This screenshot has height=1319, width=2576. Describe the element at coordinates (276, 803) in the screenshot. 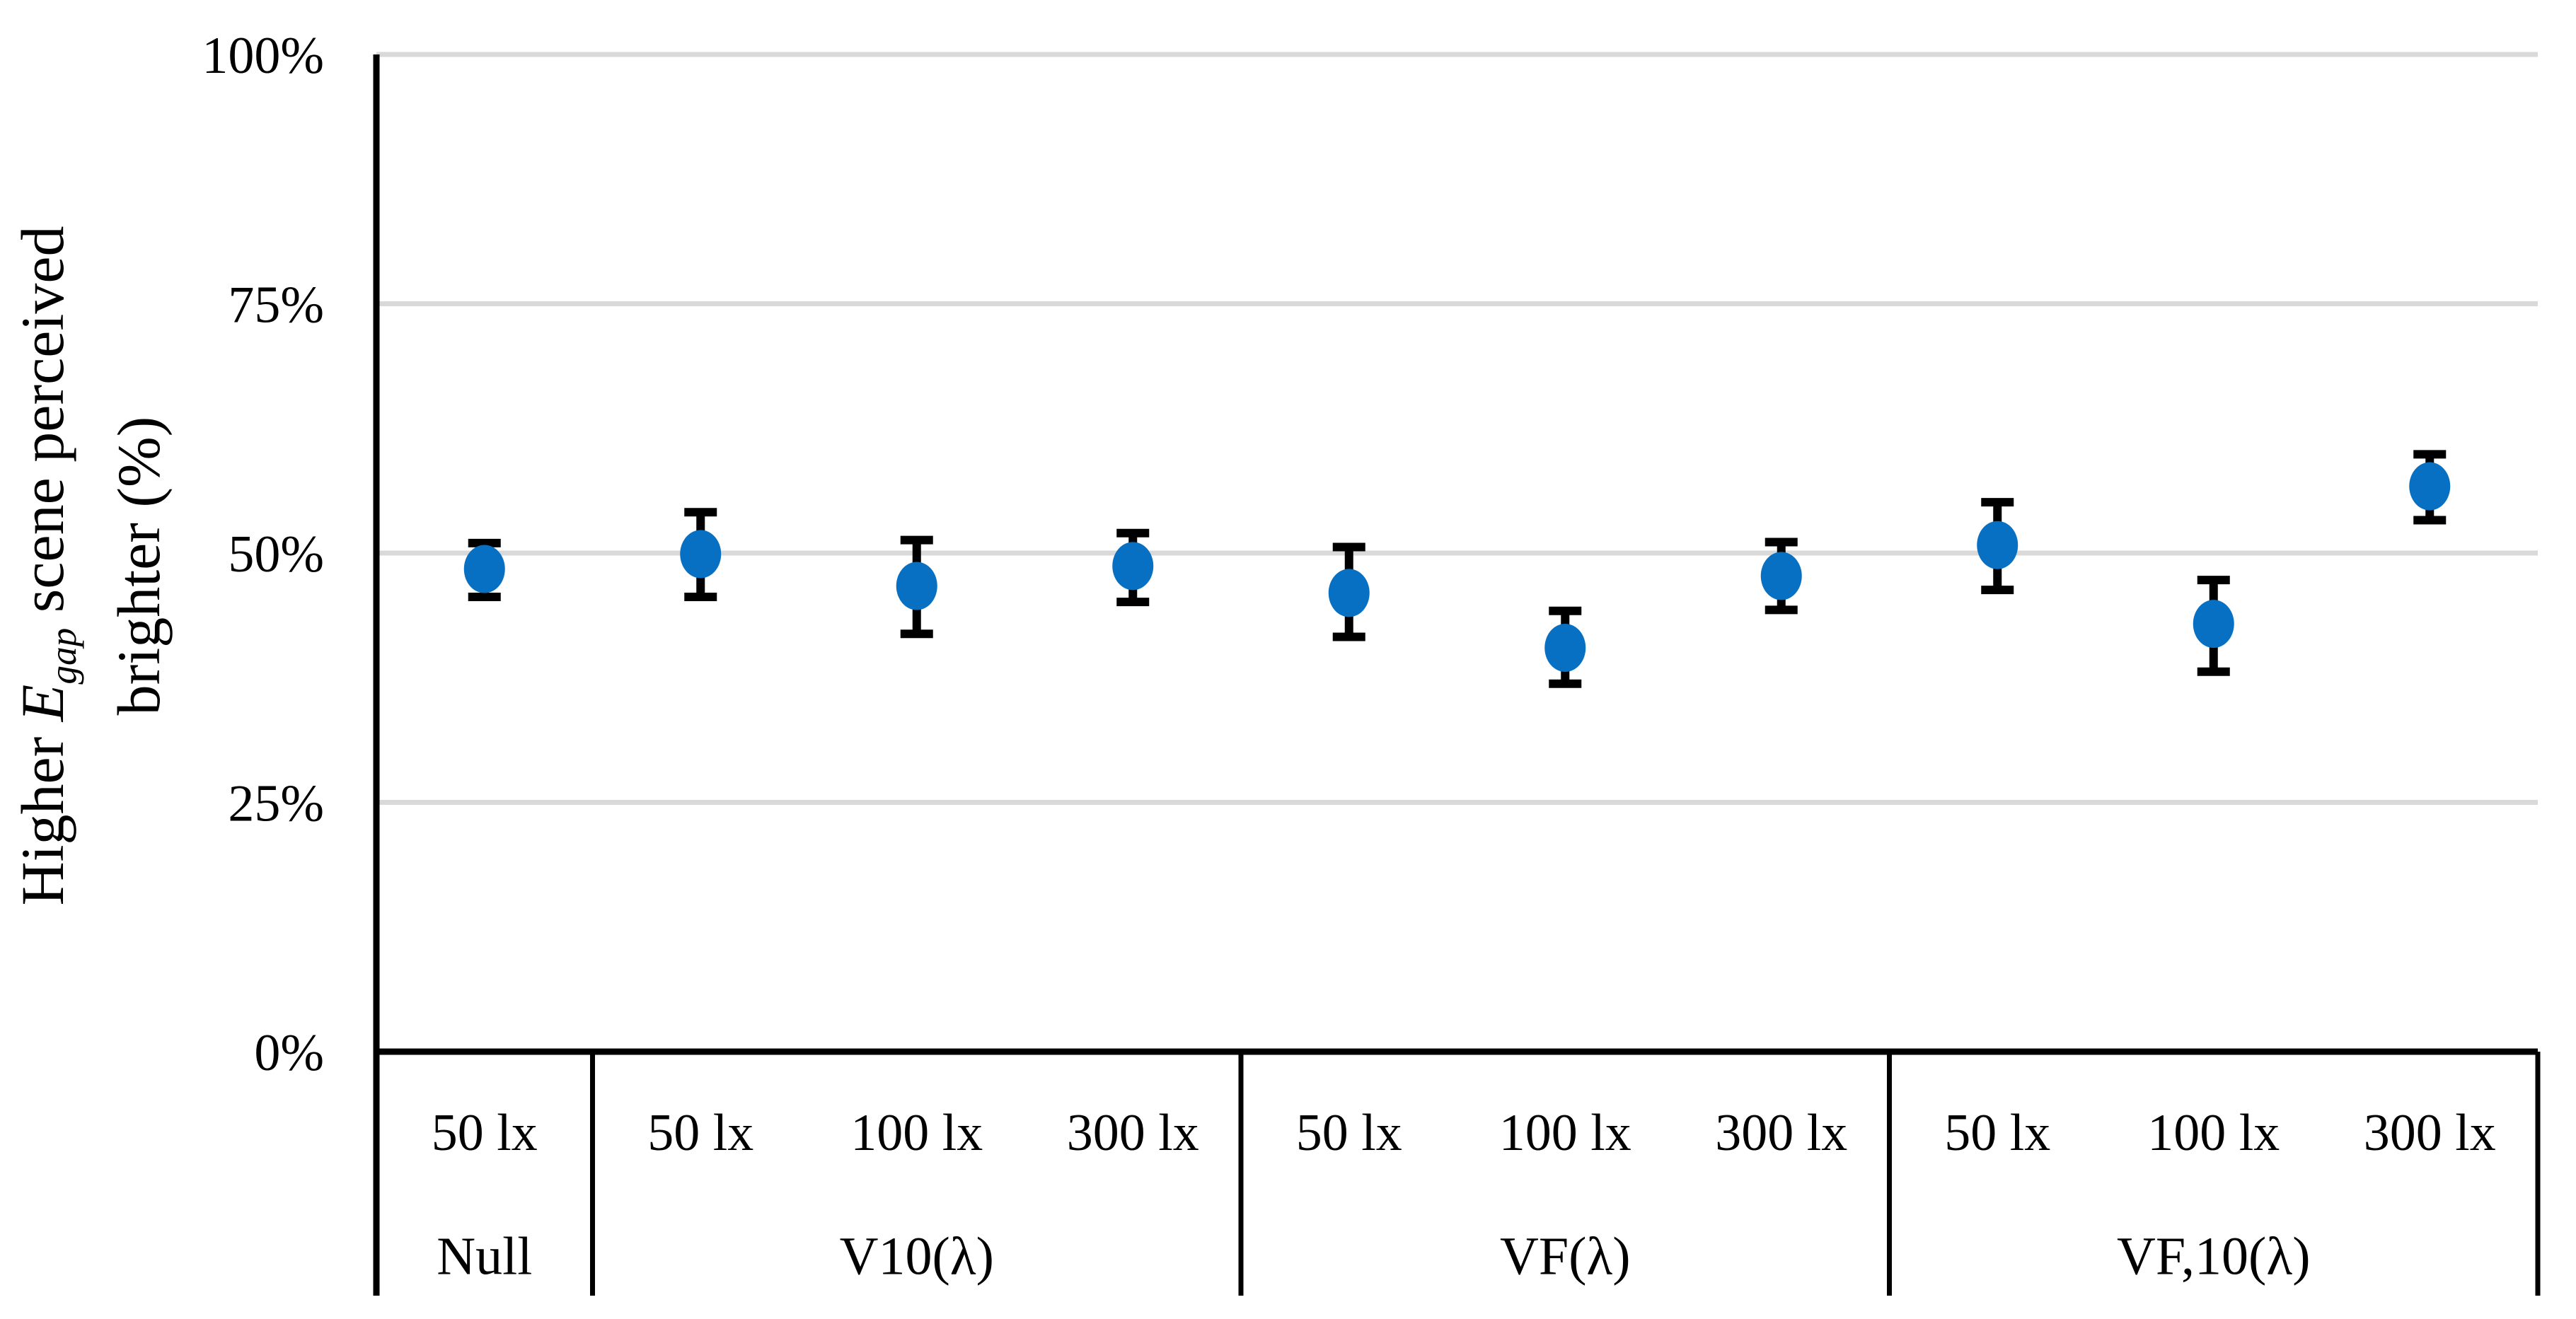

I see `y-tick-label: 25%` at that location.